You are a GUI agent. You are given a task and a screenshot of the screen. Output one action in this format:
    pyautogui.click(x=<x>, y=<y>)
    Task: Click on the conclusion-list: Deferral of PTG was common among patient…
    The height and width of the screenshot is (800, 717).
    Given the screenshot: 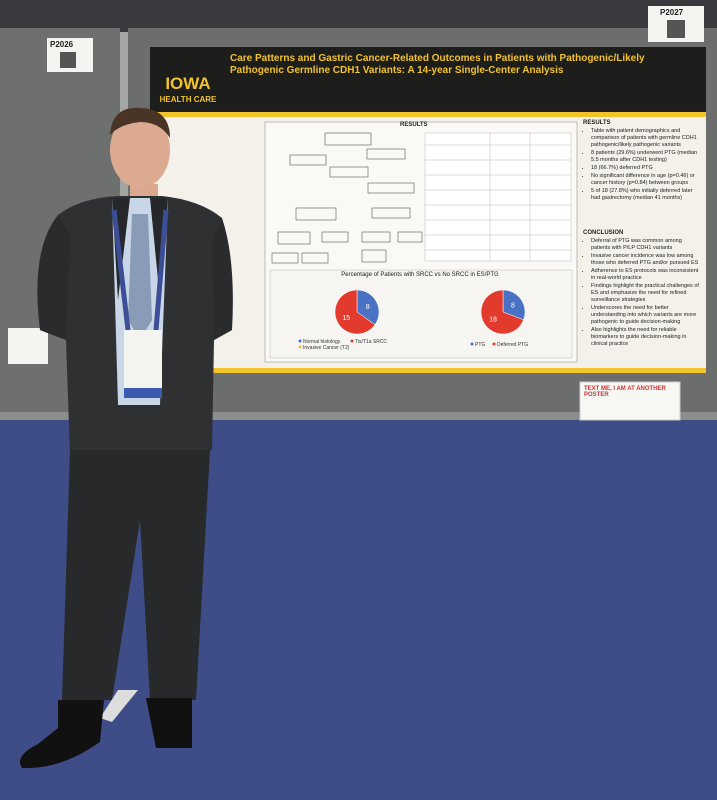 What is the action you would take?
    pyautogui.click(x=642, y=293)
    